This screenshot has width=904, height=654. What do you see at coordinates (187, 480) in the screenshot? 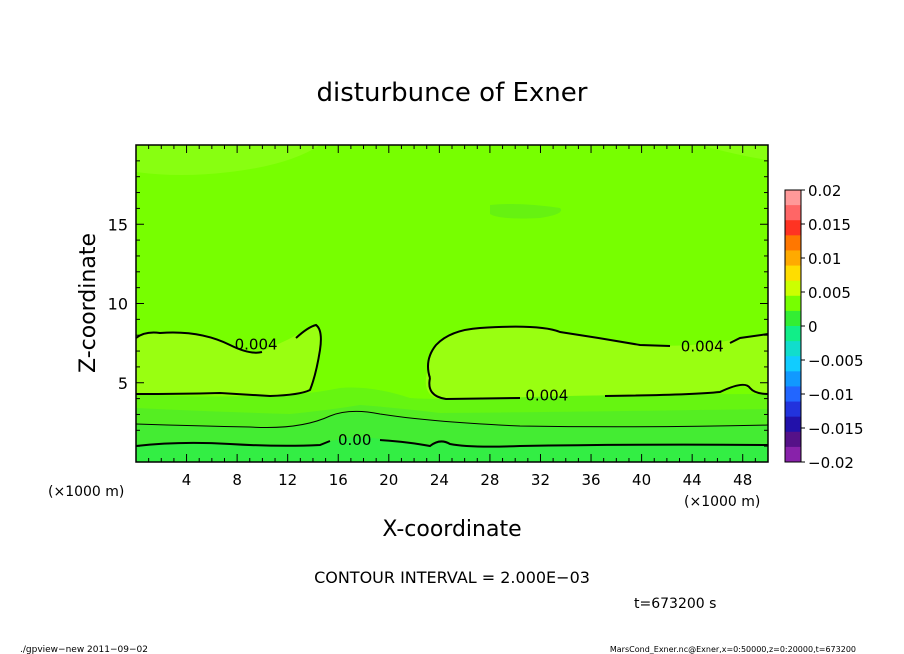
I see `x-tick-label: 4` at bounding box center [187, 480].